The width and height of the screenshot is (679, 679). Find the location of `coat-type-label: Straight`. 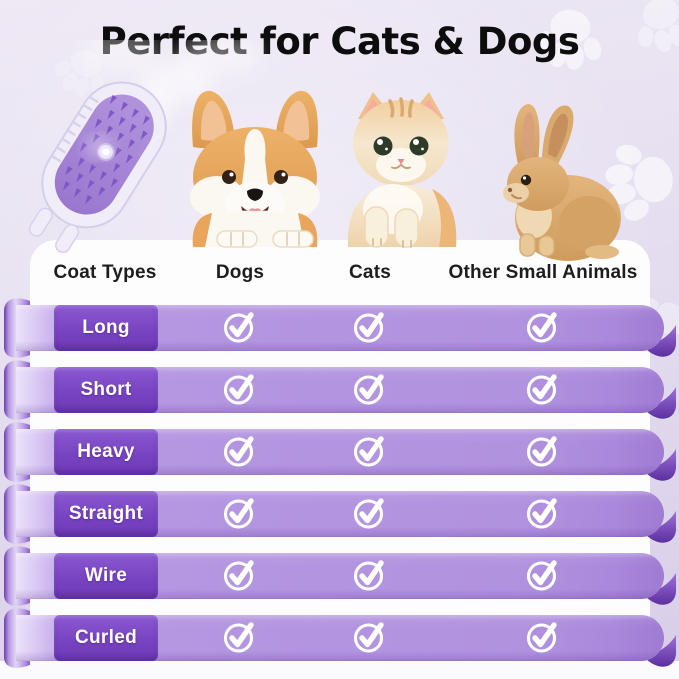

coat-type-label: Straight is located at coordinates (106, 514).